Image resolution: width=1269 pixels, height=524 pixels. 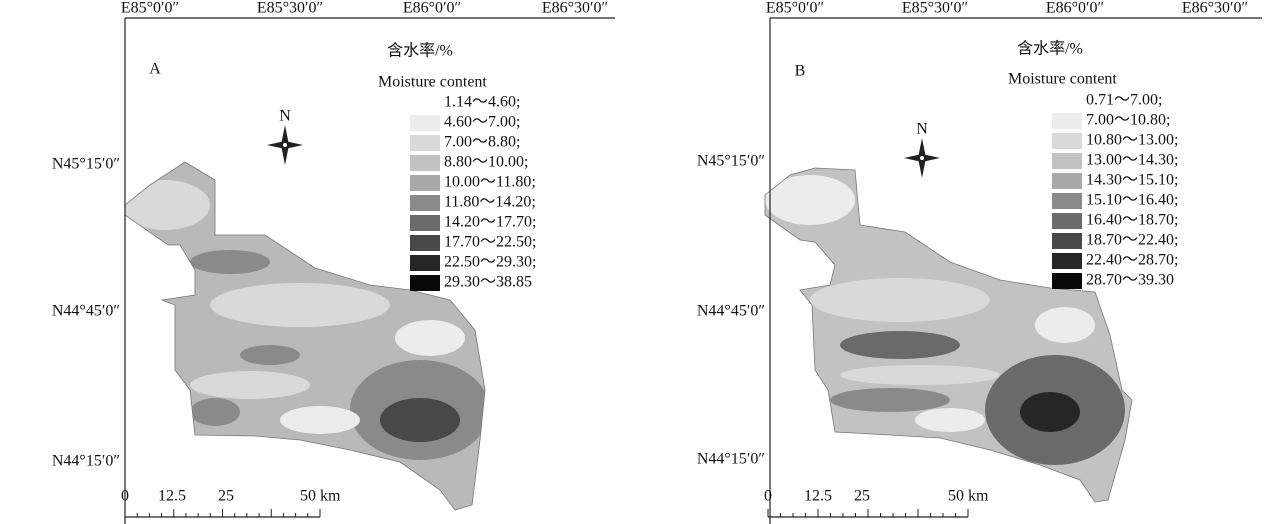 What do you see at coordinates (482, 102) in the screenshot?
I see `legend-label: 1.14～4.60;` at bounding box center [482, 102].